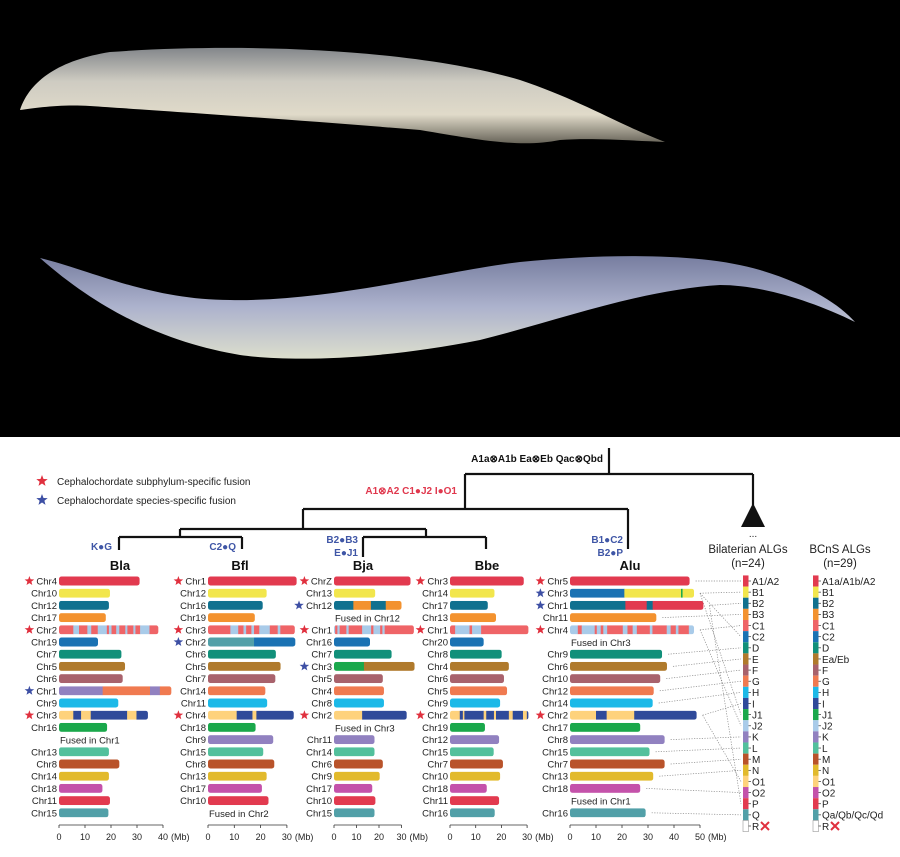 This screenshot has width=900, height=857. I want to click on chromosome-label: Chr15, so click(435, 752).